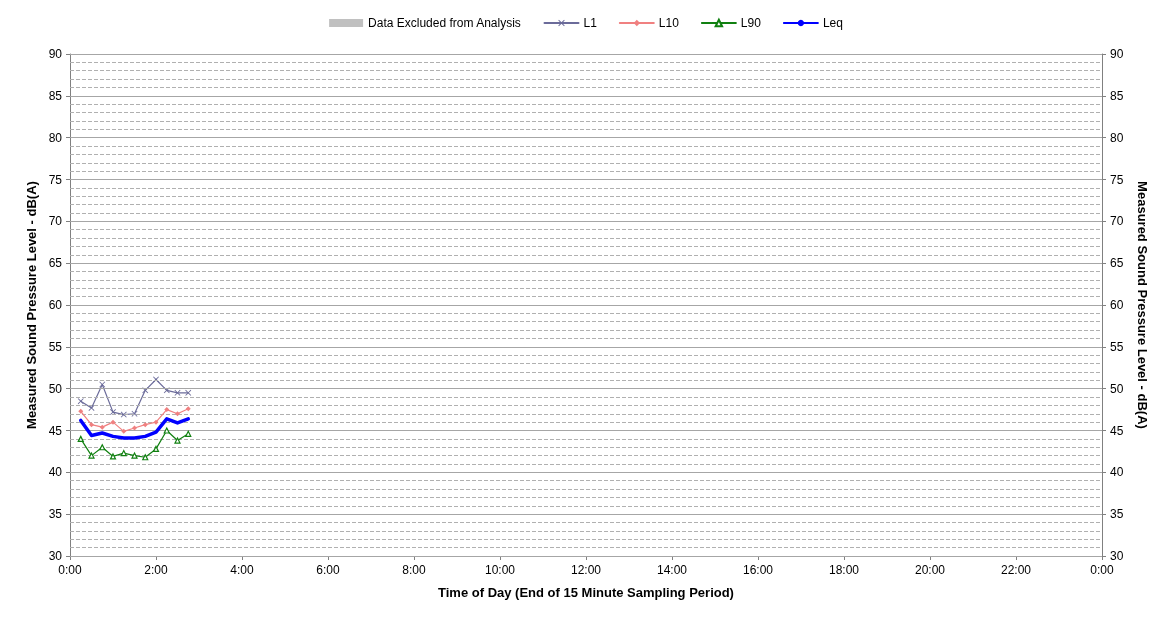 This screenshot has width=1172, height=622. Describe the element at coordinates (55, 388) in the screenshot. I see `y-tick-label: 50` at that location.